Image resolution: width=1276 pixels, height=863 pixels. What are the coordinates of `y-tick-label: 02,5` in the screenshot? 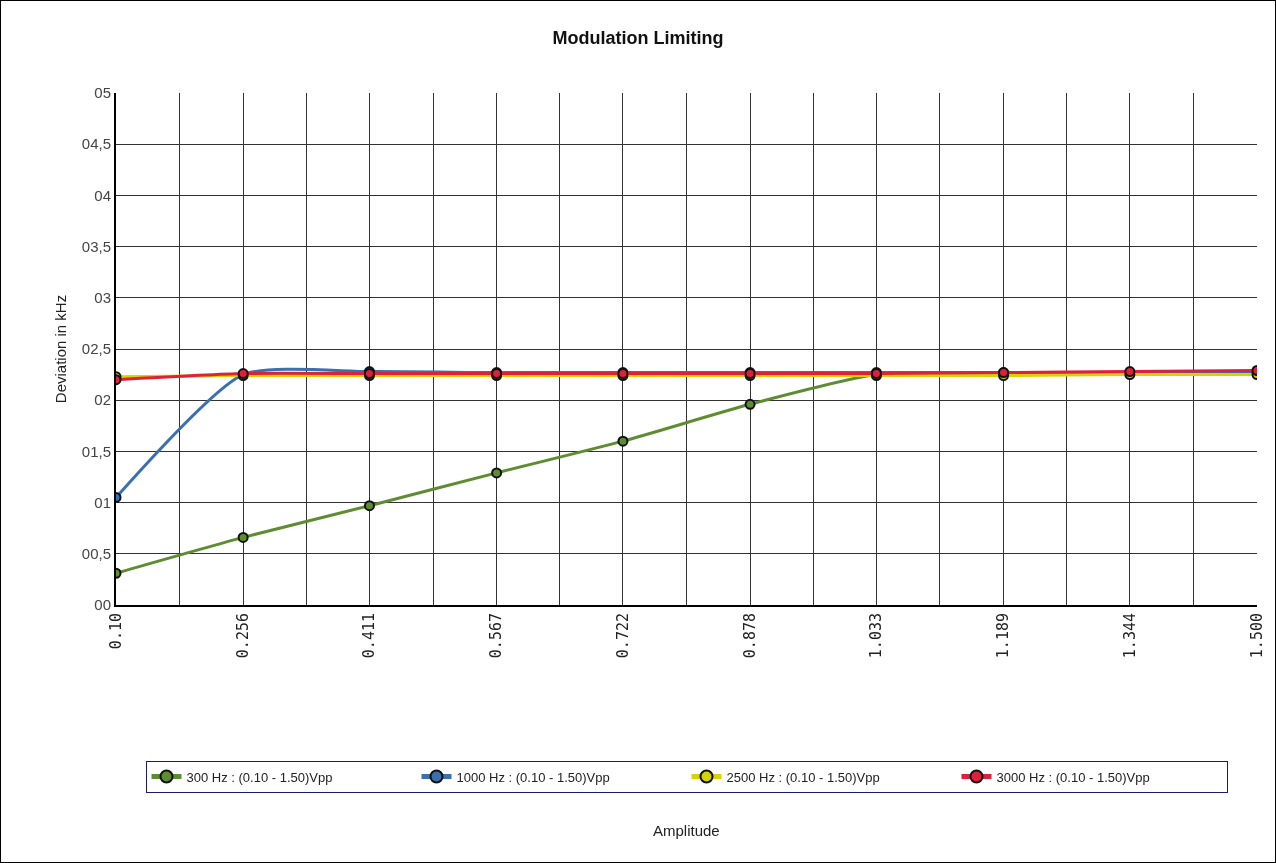 It's located at (96, 349).